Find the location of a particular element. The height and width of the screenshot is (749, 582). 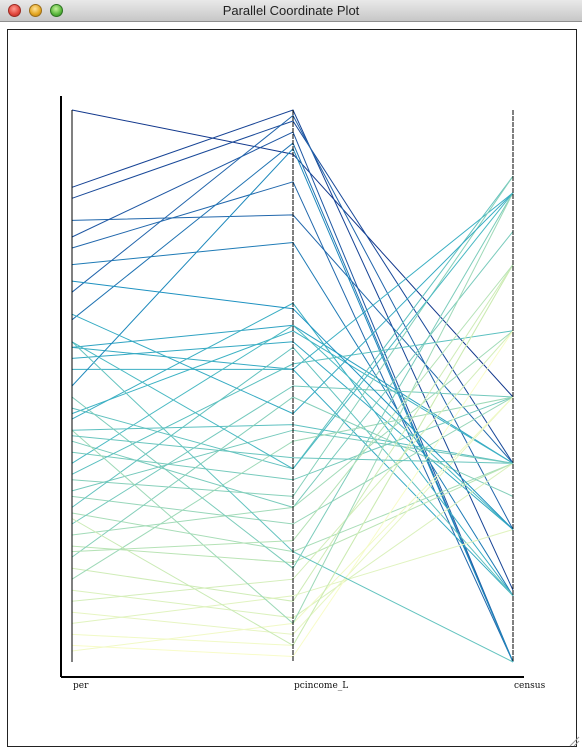

axis-label: pcincome_L is located at coordinates (321, 686).